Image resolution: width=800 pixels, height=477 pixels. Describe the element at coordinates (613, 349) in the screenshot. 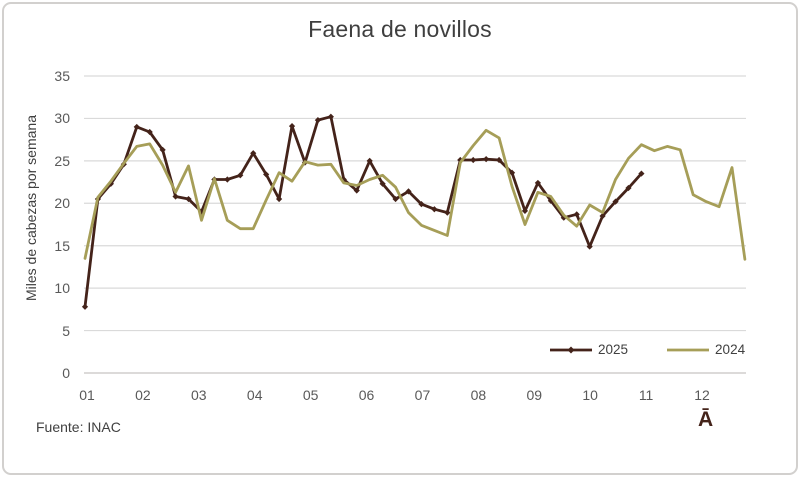

I see `legend-label-2025: 2025` at that location.